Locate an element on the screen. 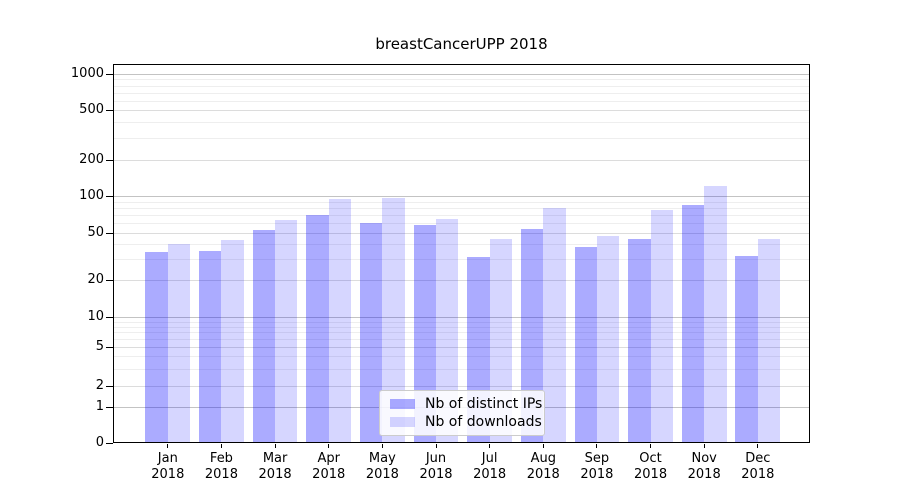 The width and height of the screenshot is (900, 500). x-tick-label: Jul 2018 is located at coordinates (490, 466).